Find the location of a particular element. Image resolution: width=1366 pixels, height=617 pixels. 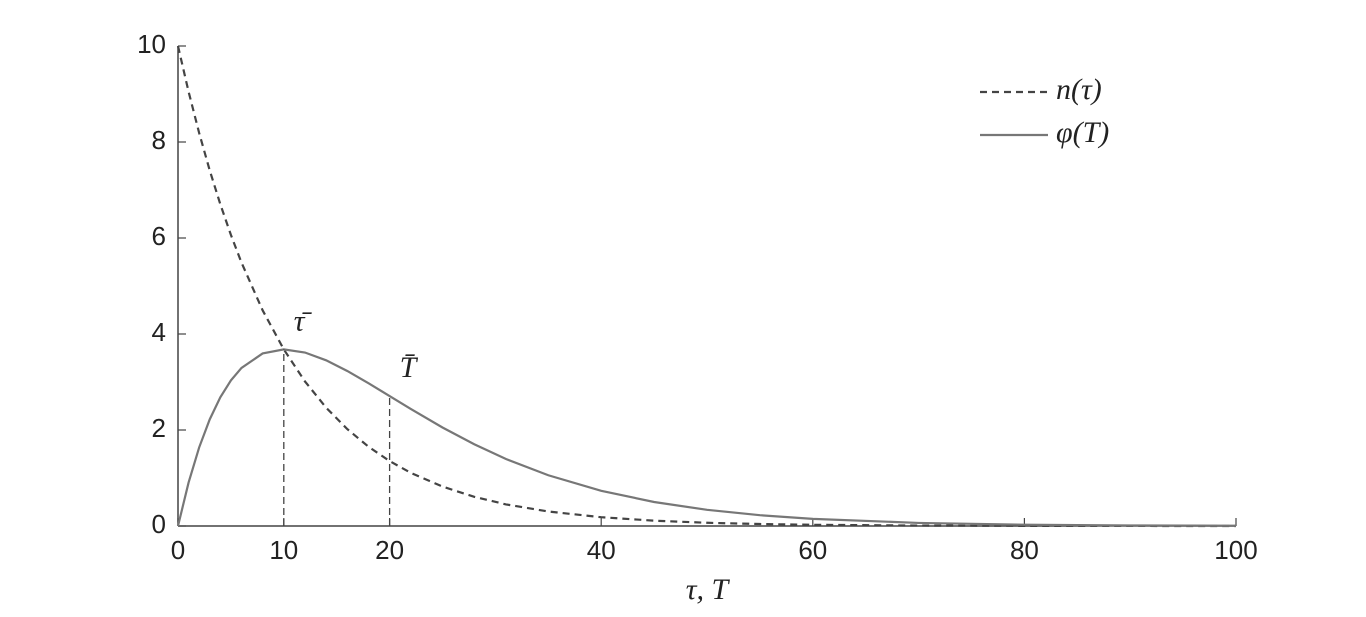

x-tick-label: 0 is located at coordinates (178, 550).